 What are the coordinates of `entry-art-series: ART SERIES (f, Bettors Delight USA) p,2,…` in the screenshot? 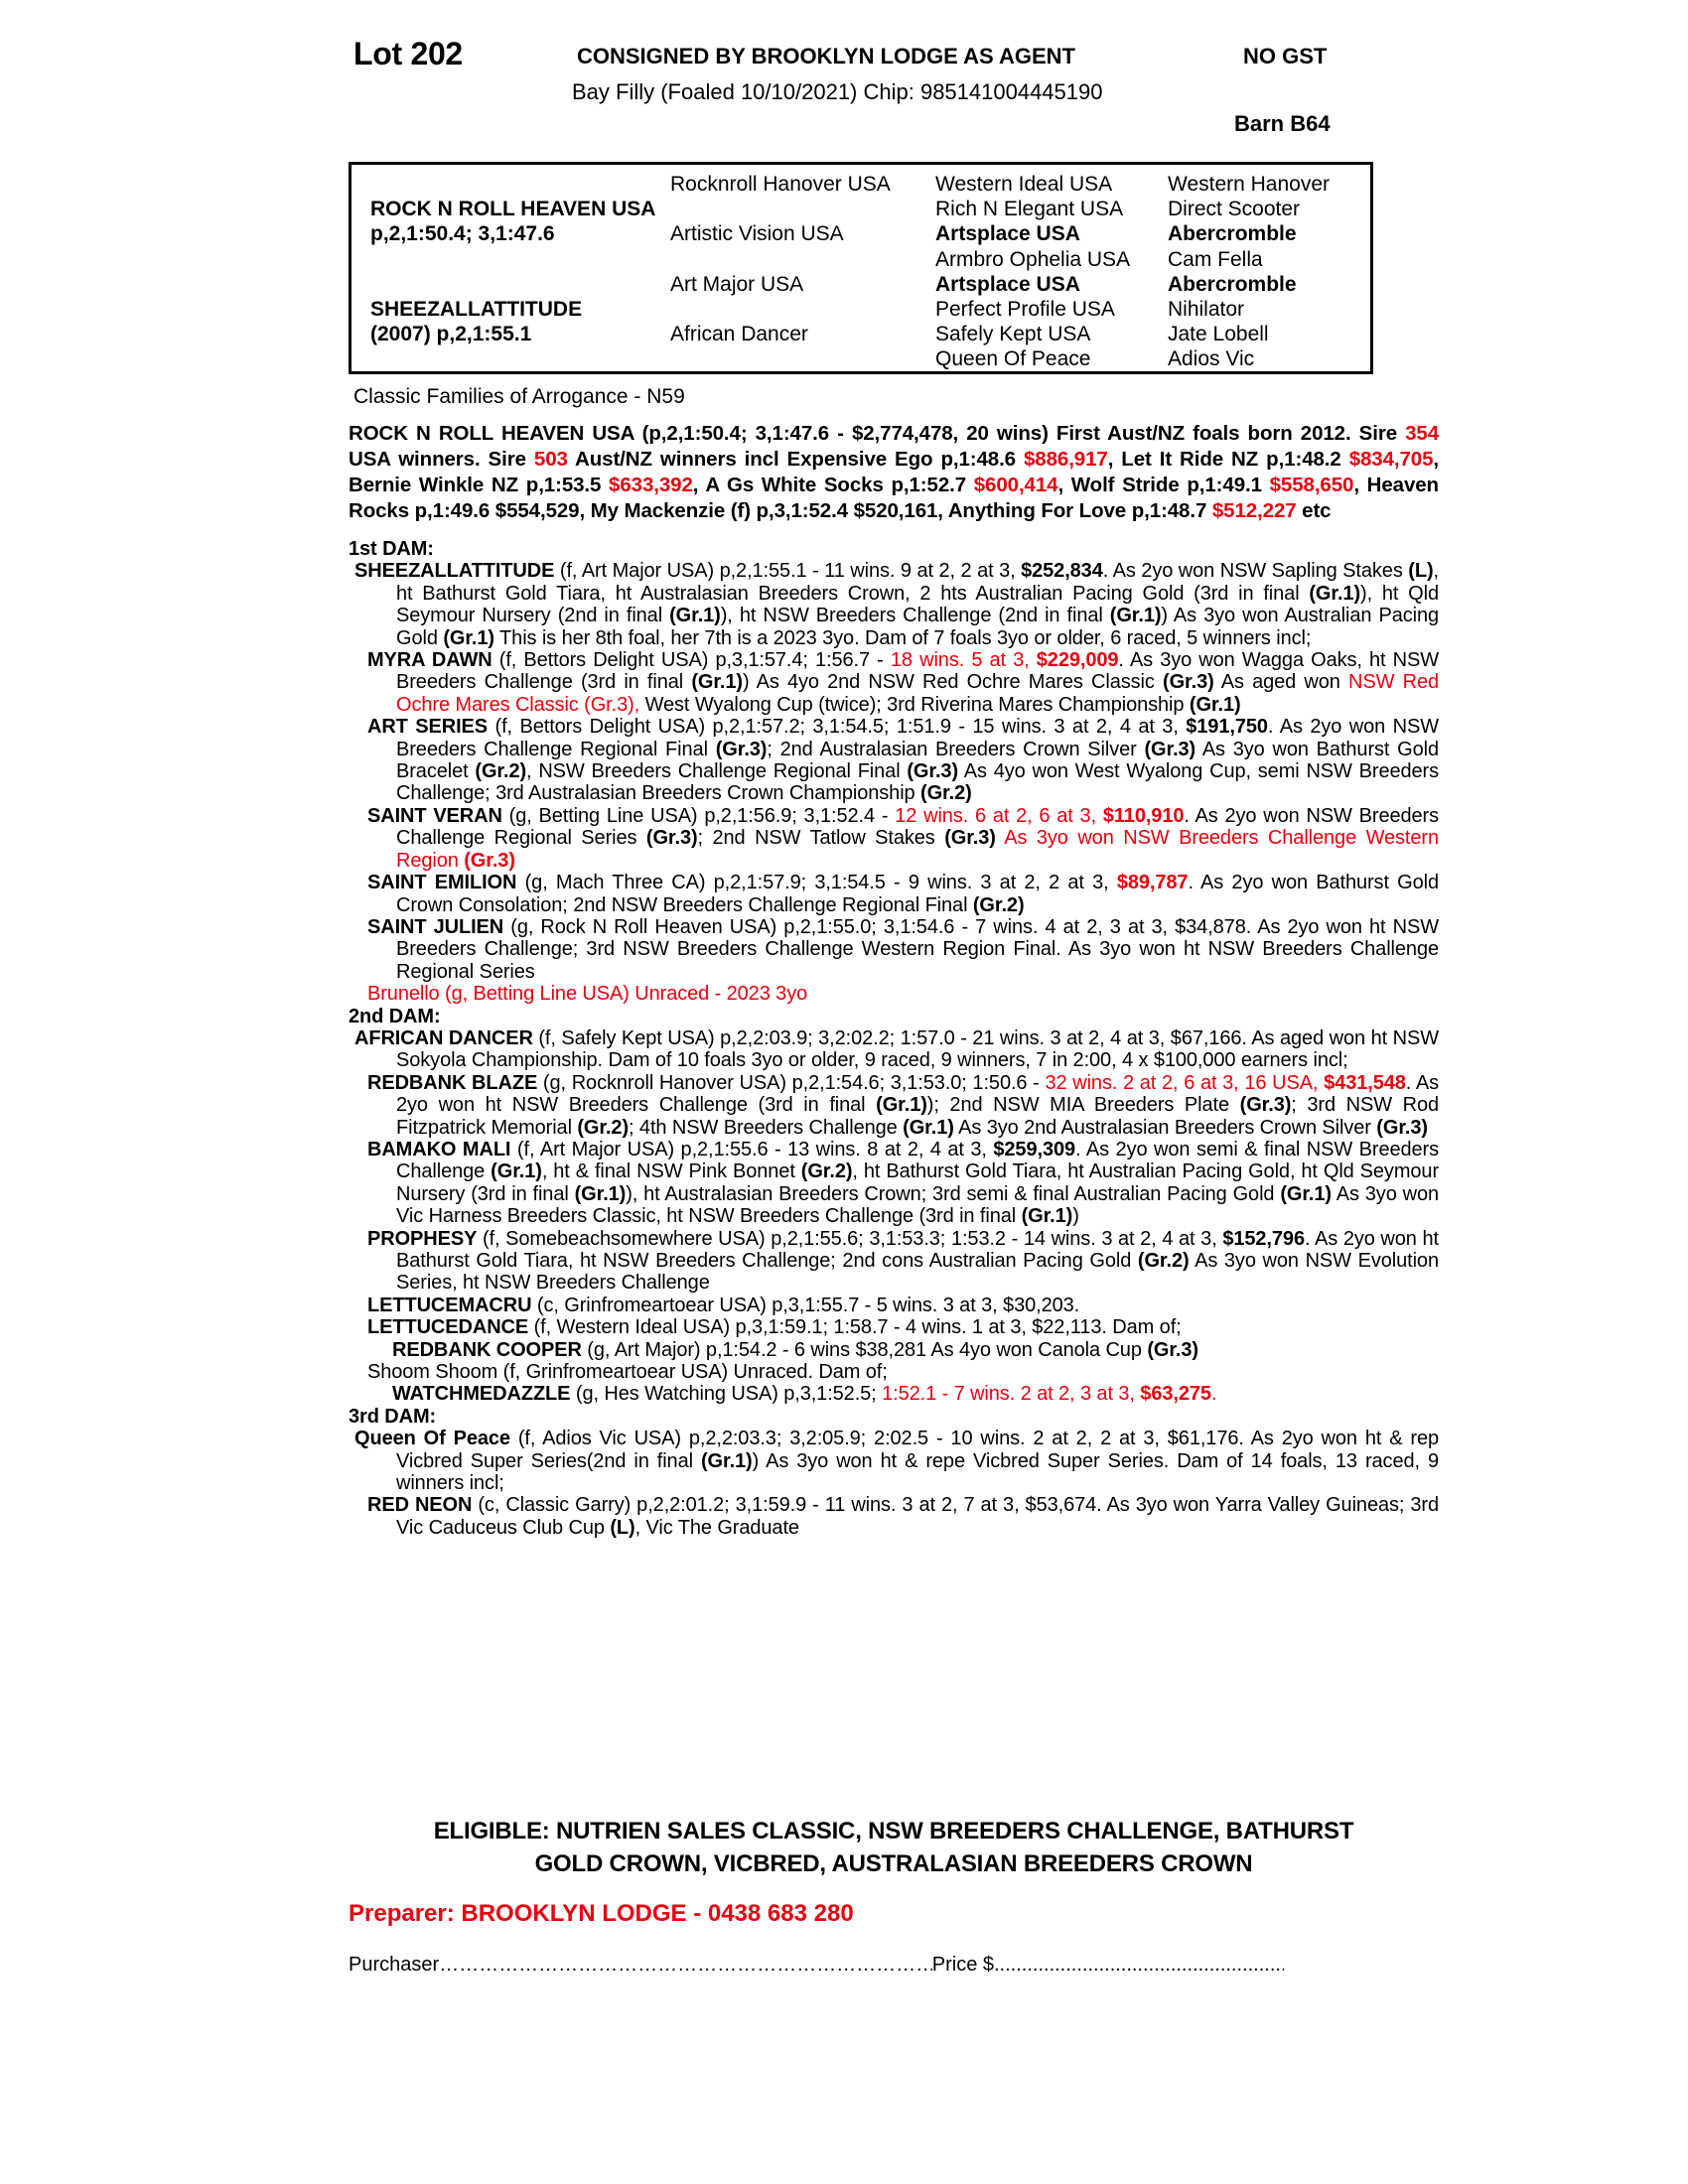 It's located at (903, 760).